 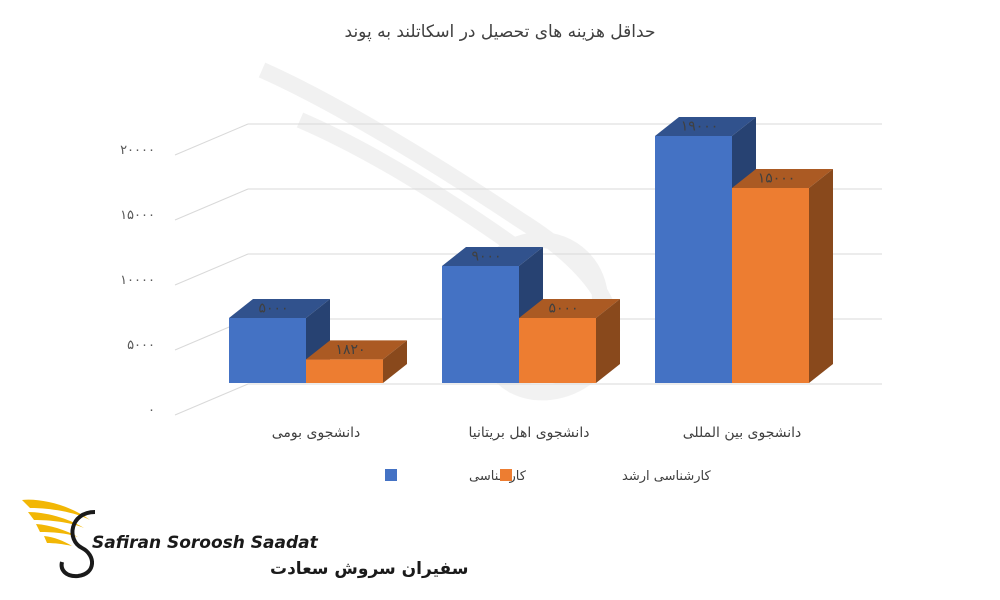 I want to click on data-label: ۹۰۰۰, so click(x=486, y=257).